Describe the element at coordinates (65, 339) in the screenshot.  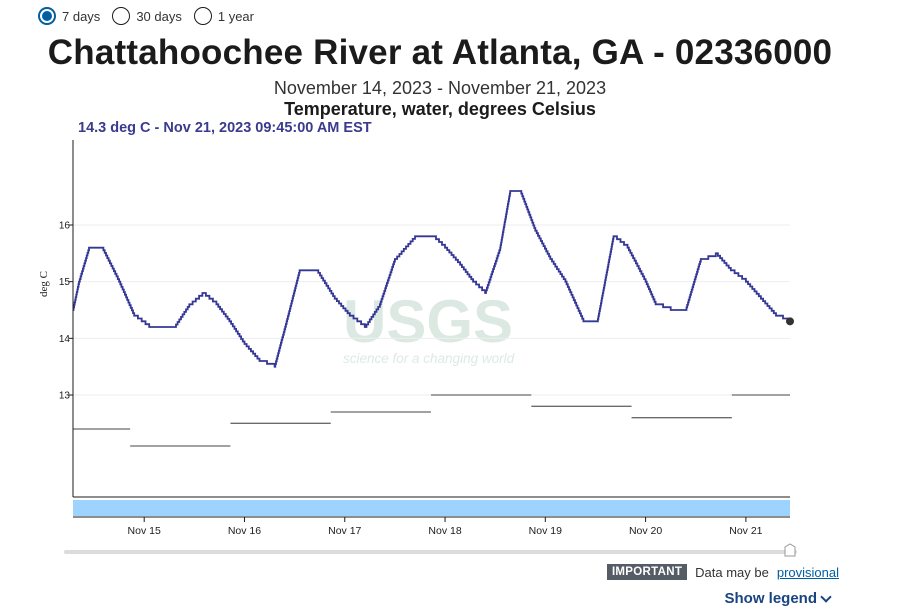
I see `y-tick-label: 14` at that location.